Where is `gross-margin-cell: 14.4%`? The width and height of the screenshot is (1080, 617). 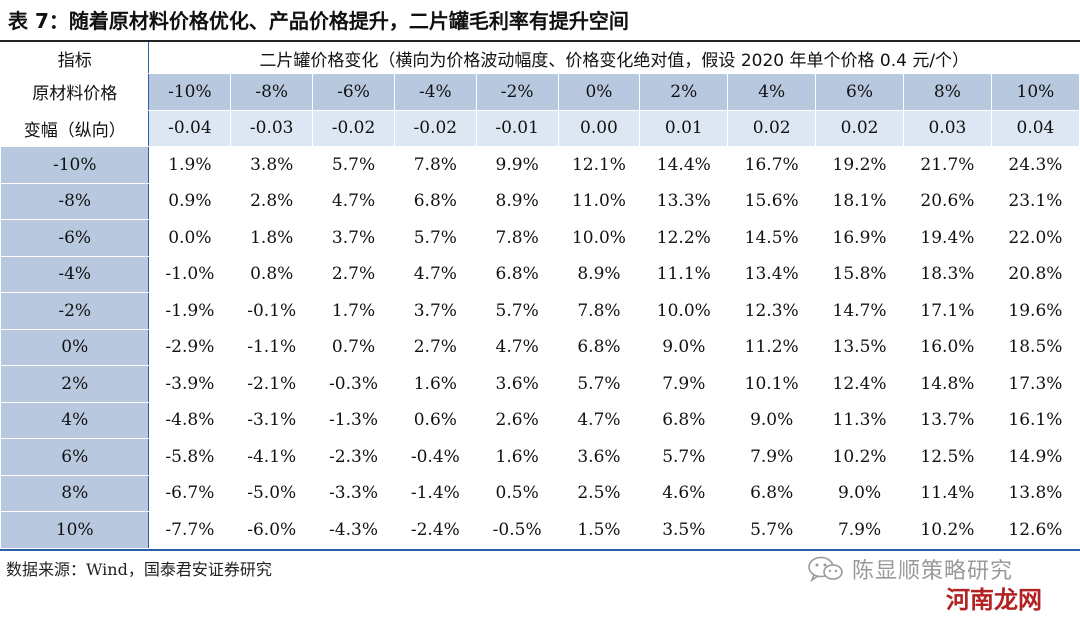 gross-margin-cell: 14.4% is located at coordinates (684, 165).